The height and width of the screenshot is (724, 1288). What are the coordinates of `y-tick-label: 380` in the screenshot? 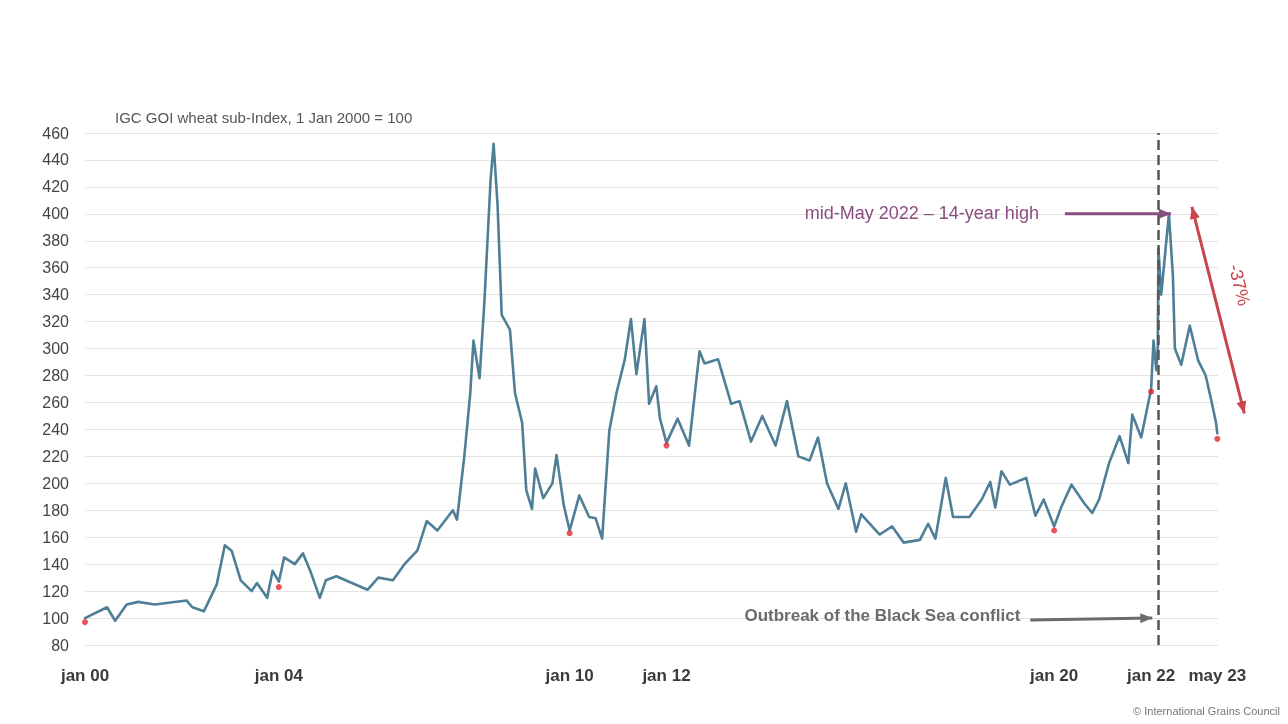 It's located at (56, 241).